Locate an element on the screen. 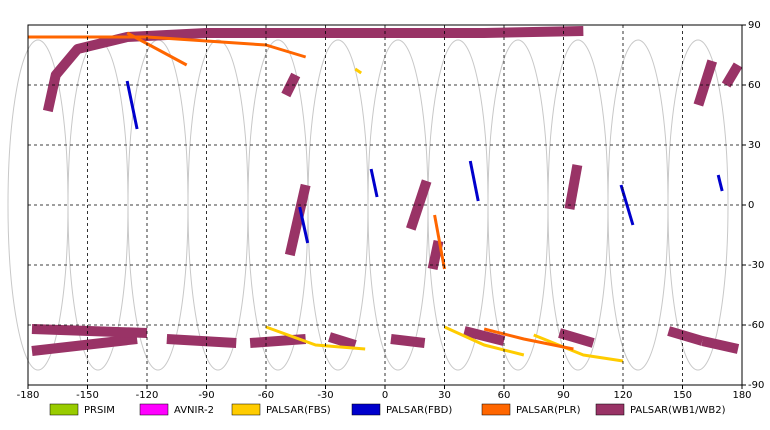 This screenshot has height=430, width=770. y-tick-label: 30 is located at coordinates (754, 145).